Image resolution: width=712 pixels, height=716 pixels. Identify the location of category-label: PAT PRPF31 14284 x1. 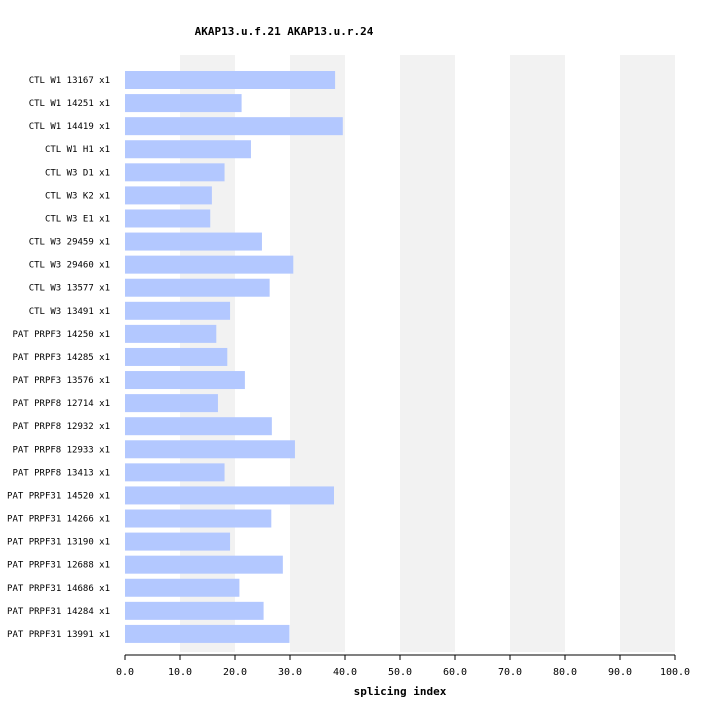
(58, 612).